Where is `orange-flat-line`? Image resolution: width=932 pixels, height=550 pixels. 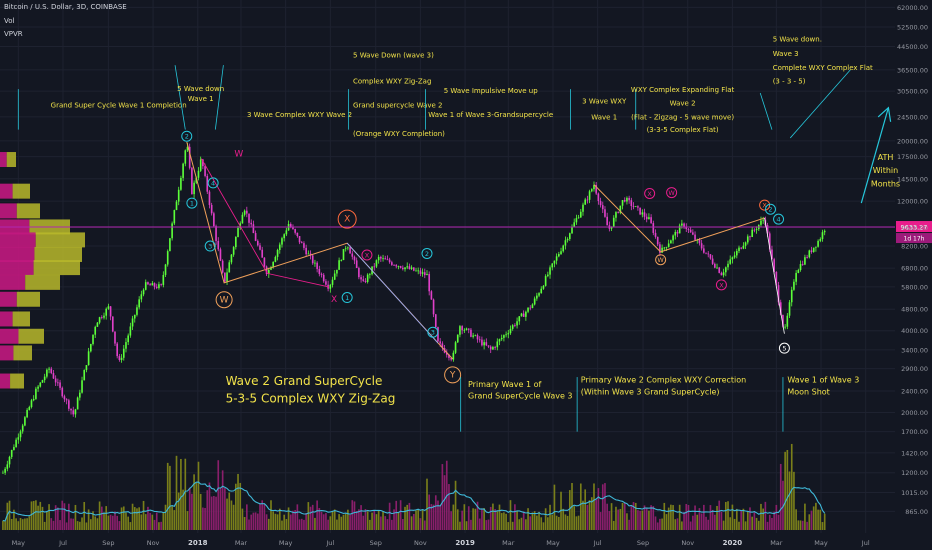 orange-flat-line is located at coordinates (679, 218).